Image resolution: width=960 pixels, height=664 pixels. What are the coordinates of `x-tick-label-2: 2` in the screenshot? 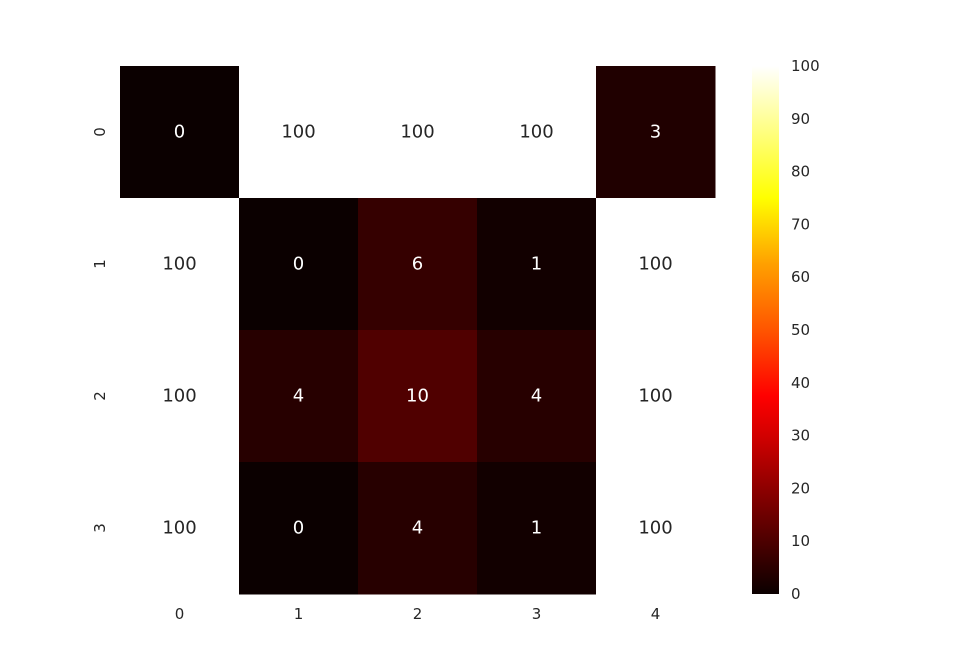 It's located at (418, 614).